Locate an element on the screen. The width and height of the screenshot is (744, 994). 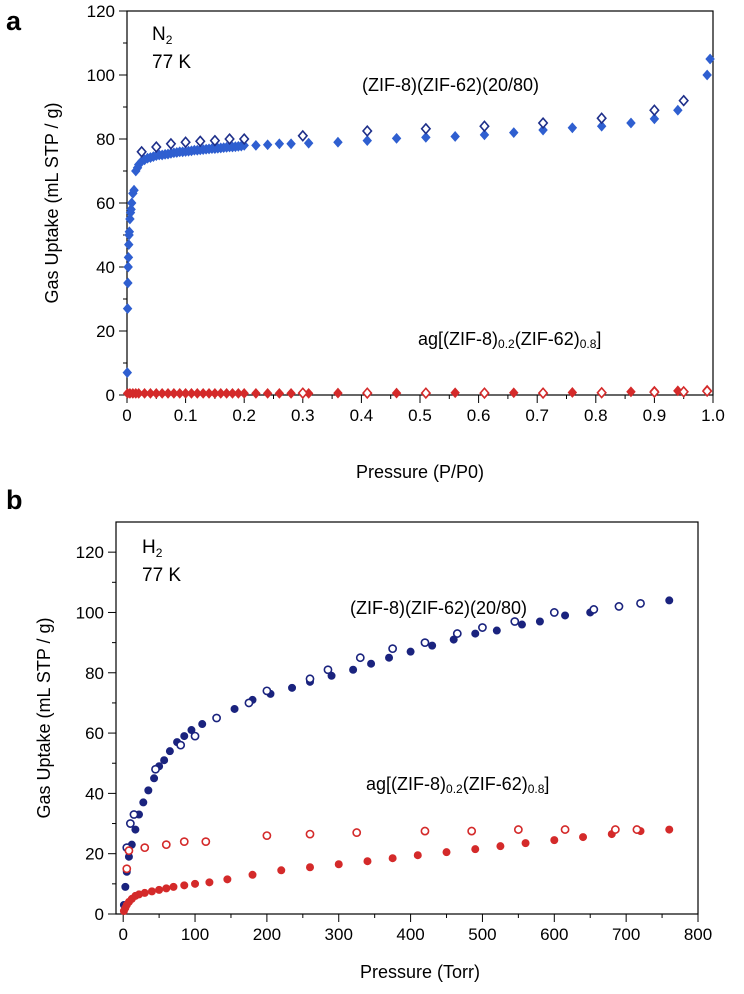
panel-b-y-tick-label: 0 is located at coordinates (99, 914).